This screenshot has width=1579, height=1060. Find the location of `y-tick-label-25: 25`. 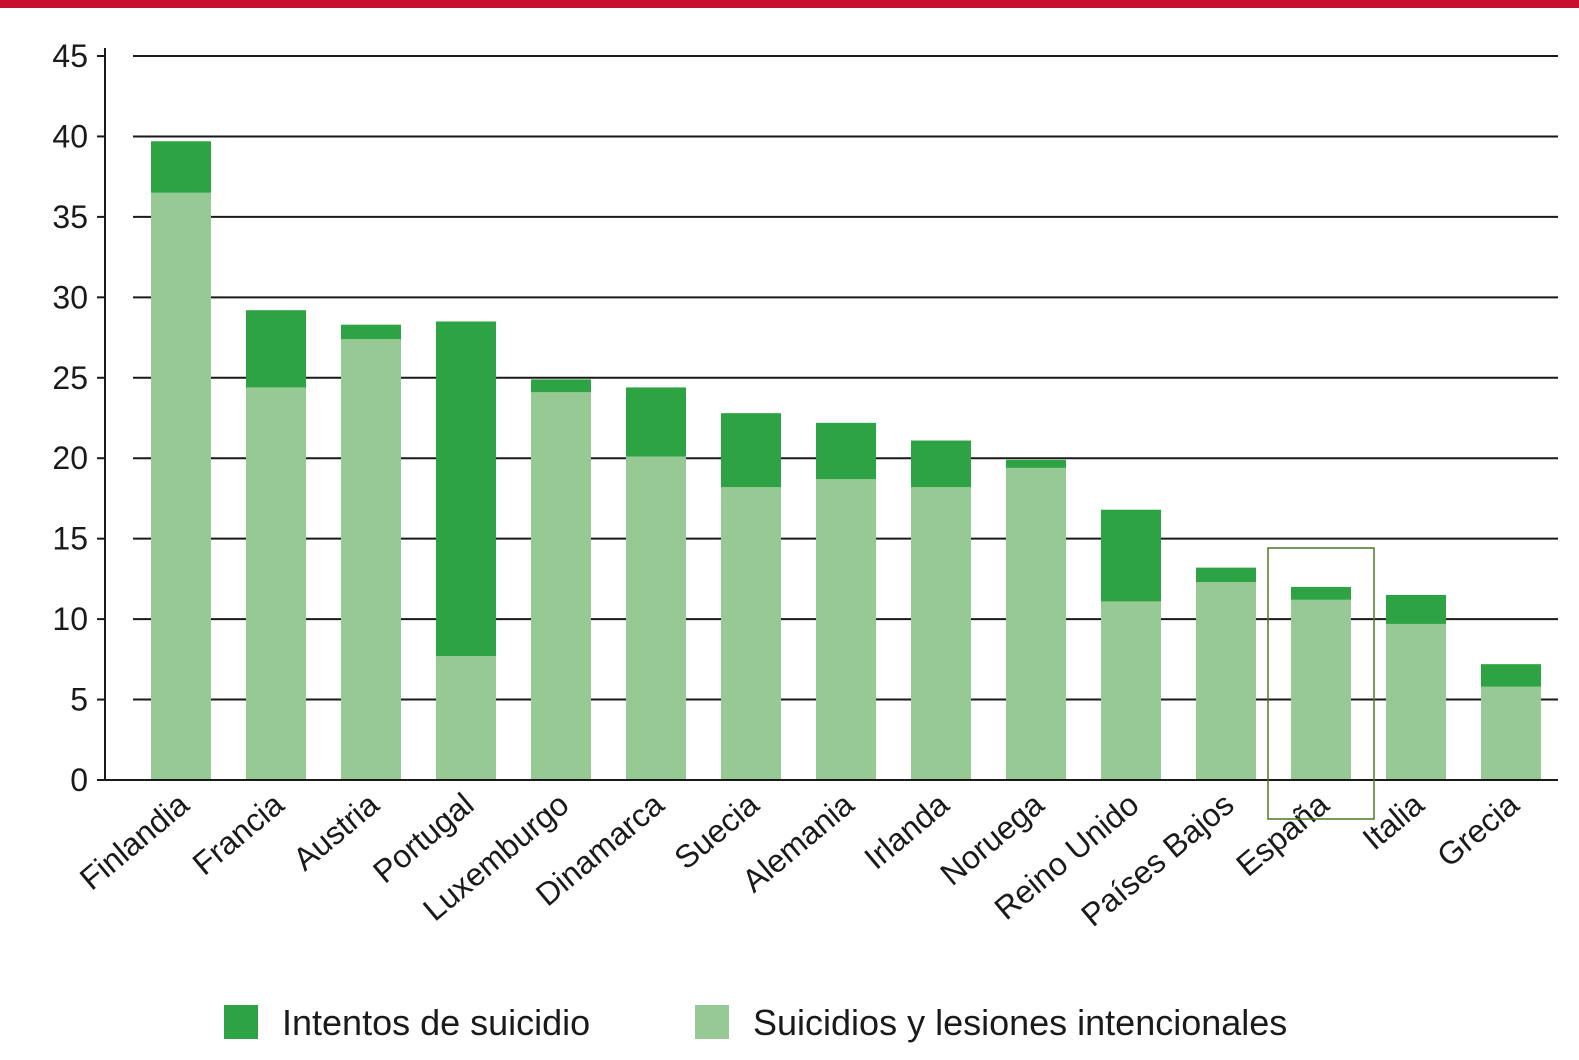

y-tick-label-25: 25 is located at coordinates (70, 378).